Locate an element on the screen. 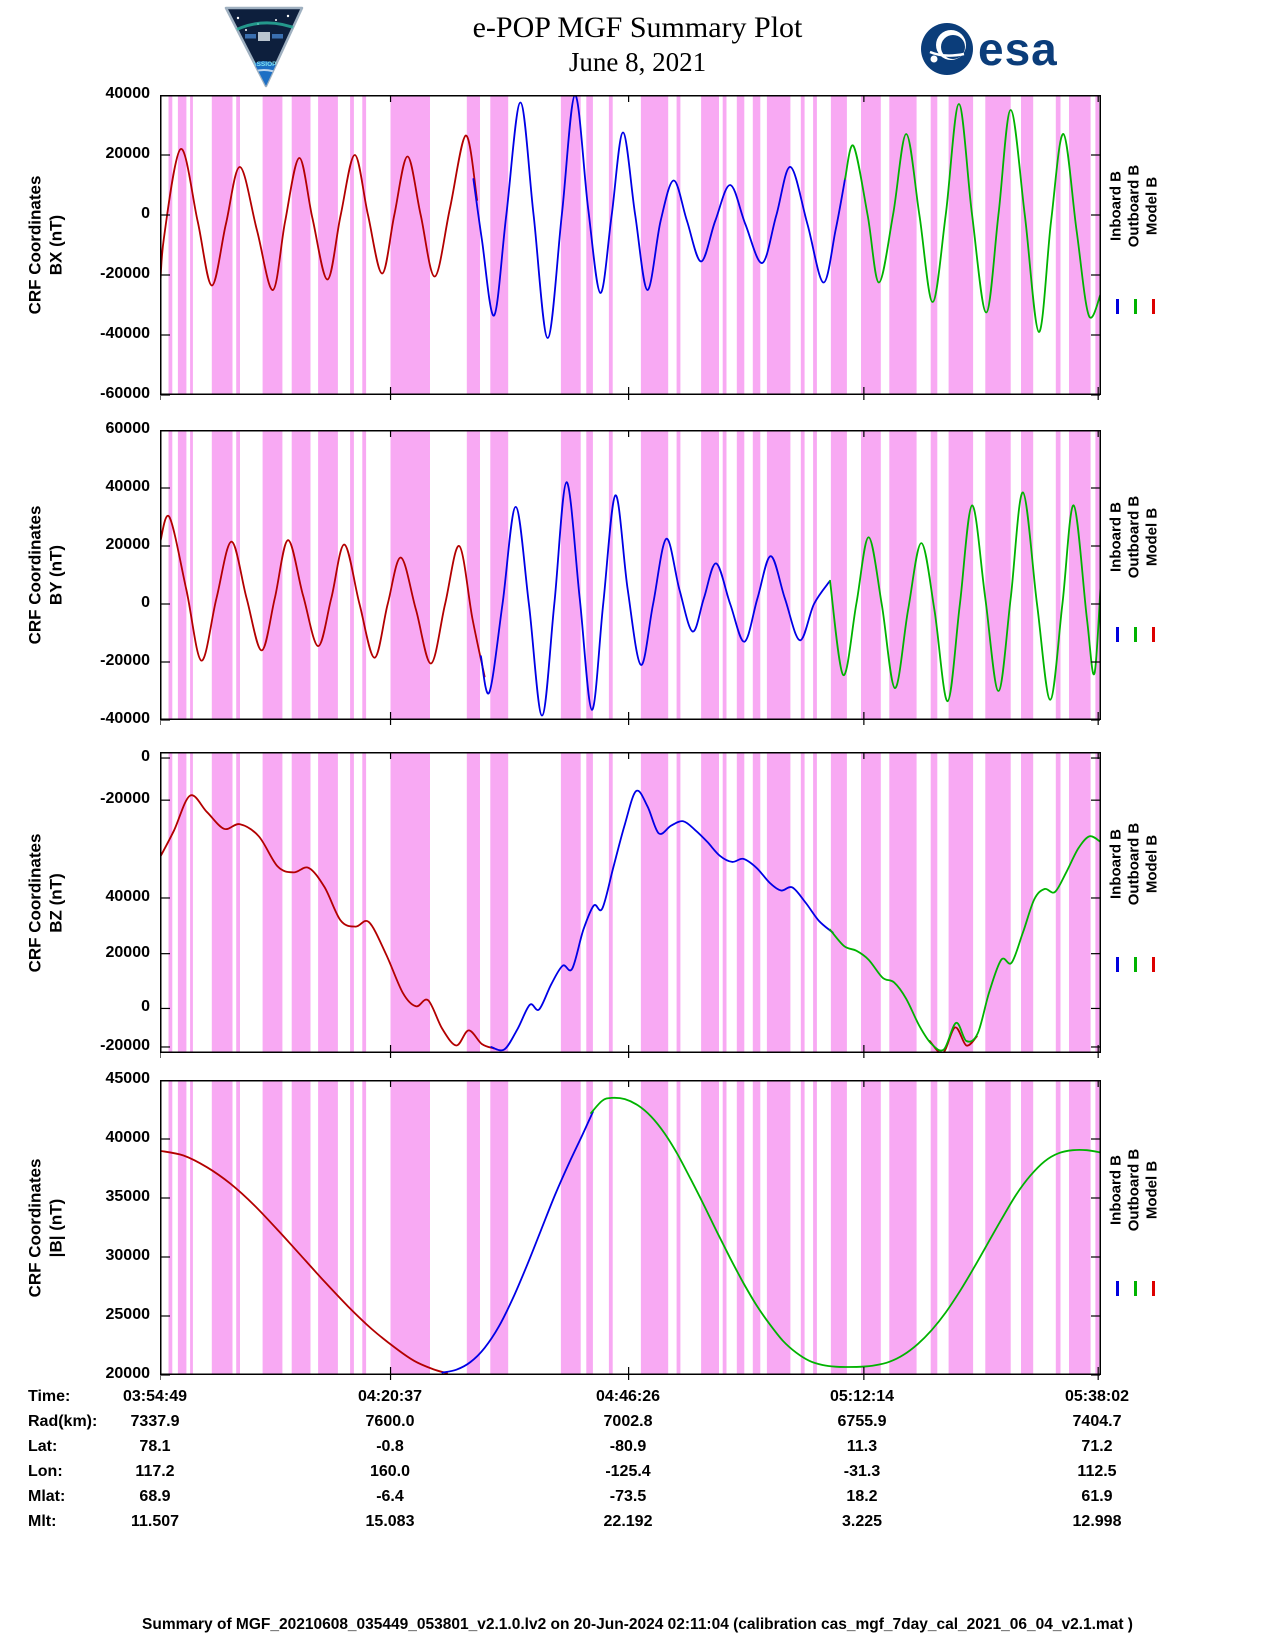 This screenshot has width=1275, height=1650. table-cell: 68.9 is located at coordinates (155, 1496).